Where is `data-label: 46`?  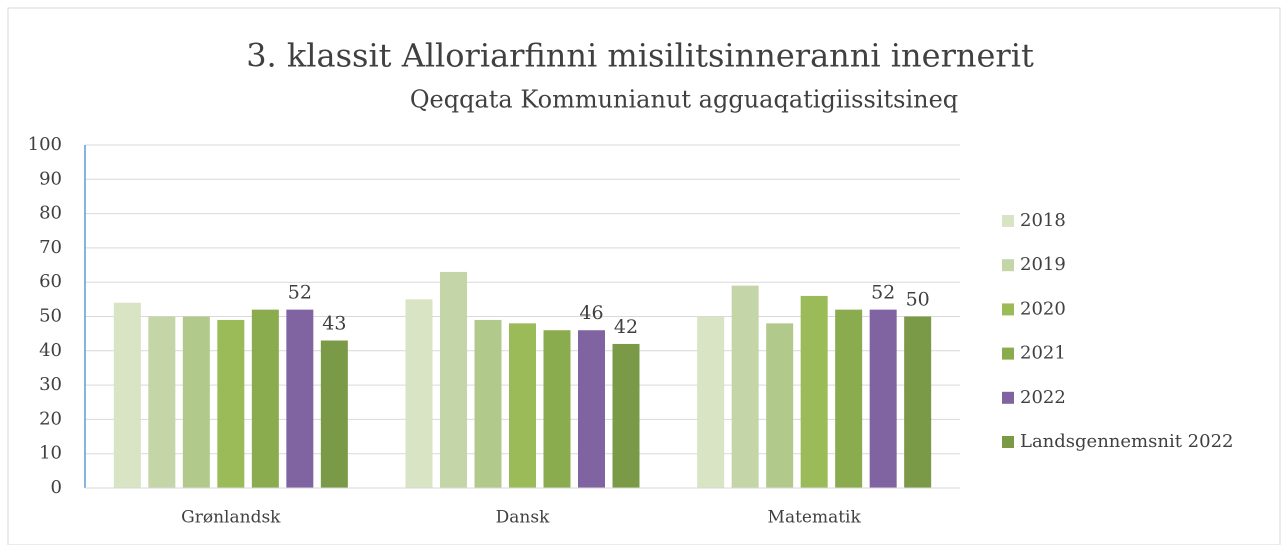
data-label: 46 is located at coordinates (591, 313).